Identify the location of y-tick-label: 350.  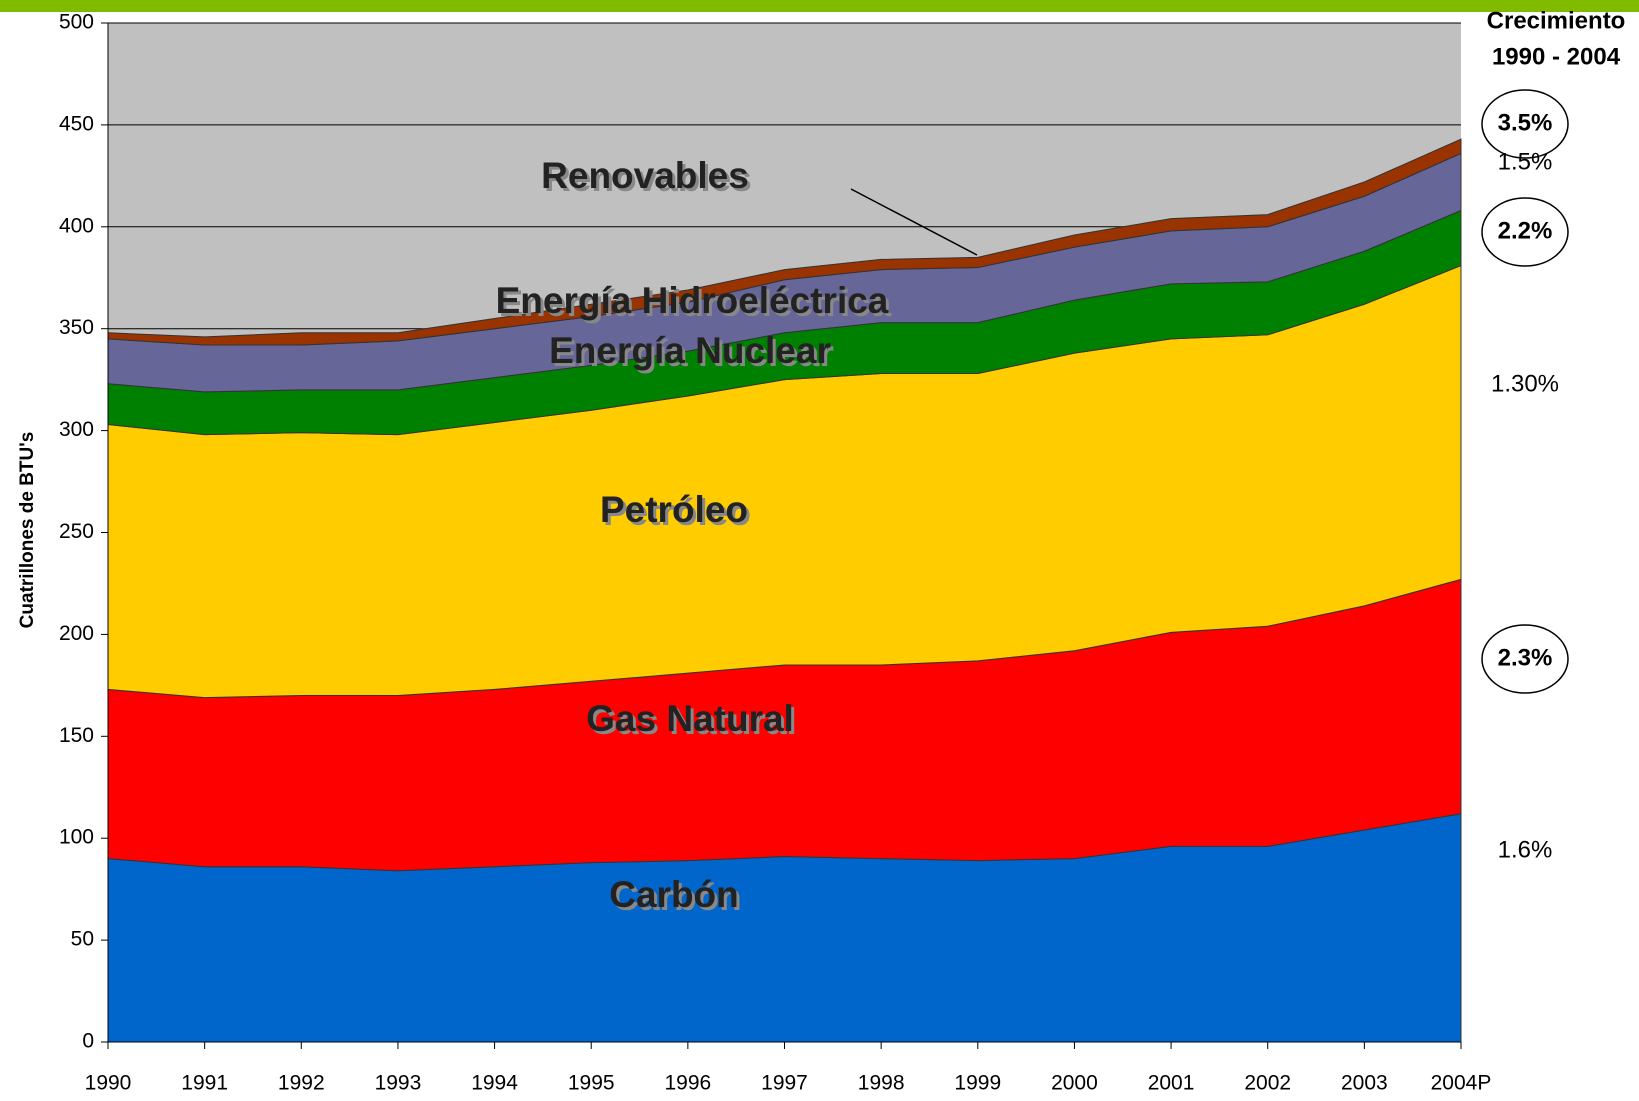
(76, 327).